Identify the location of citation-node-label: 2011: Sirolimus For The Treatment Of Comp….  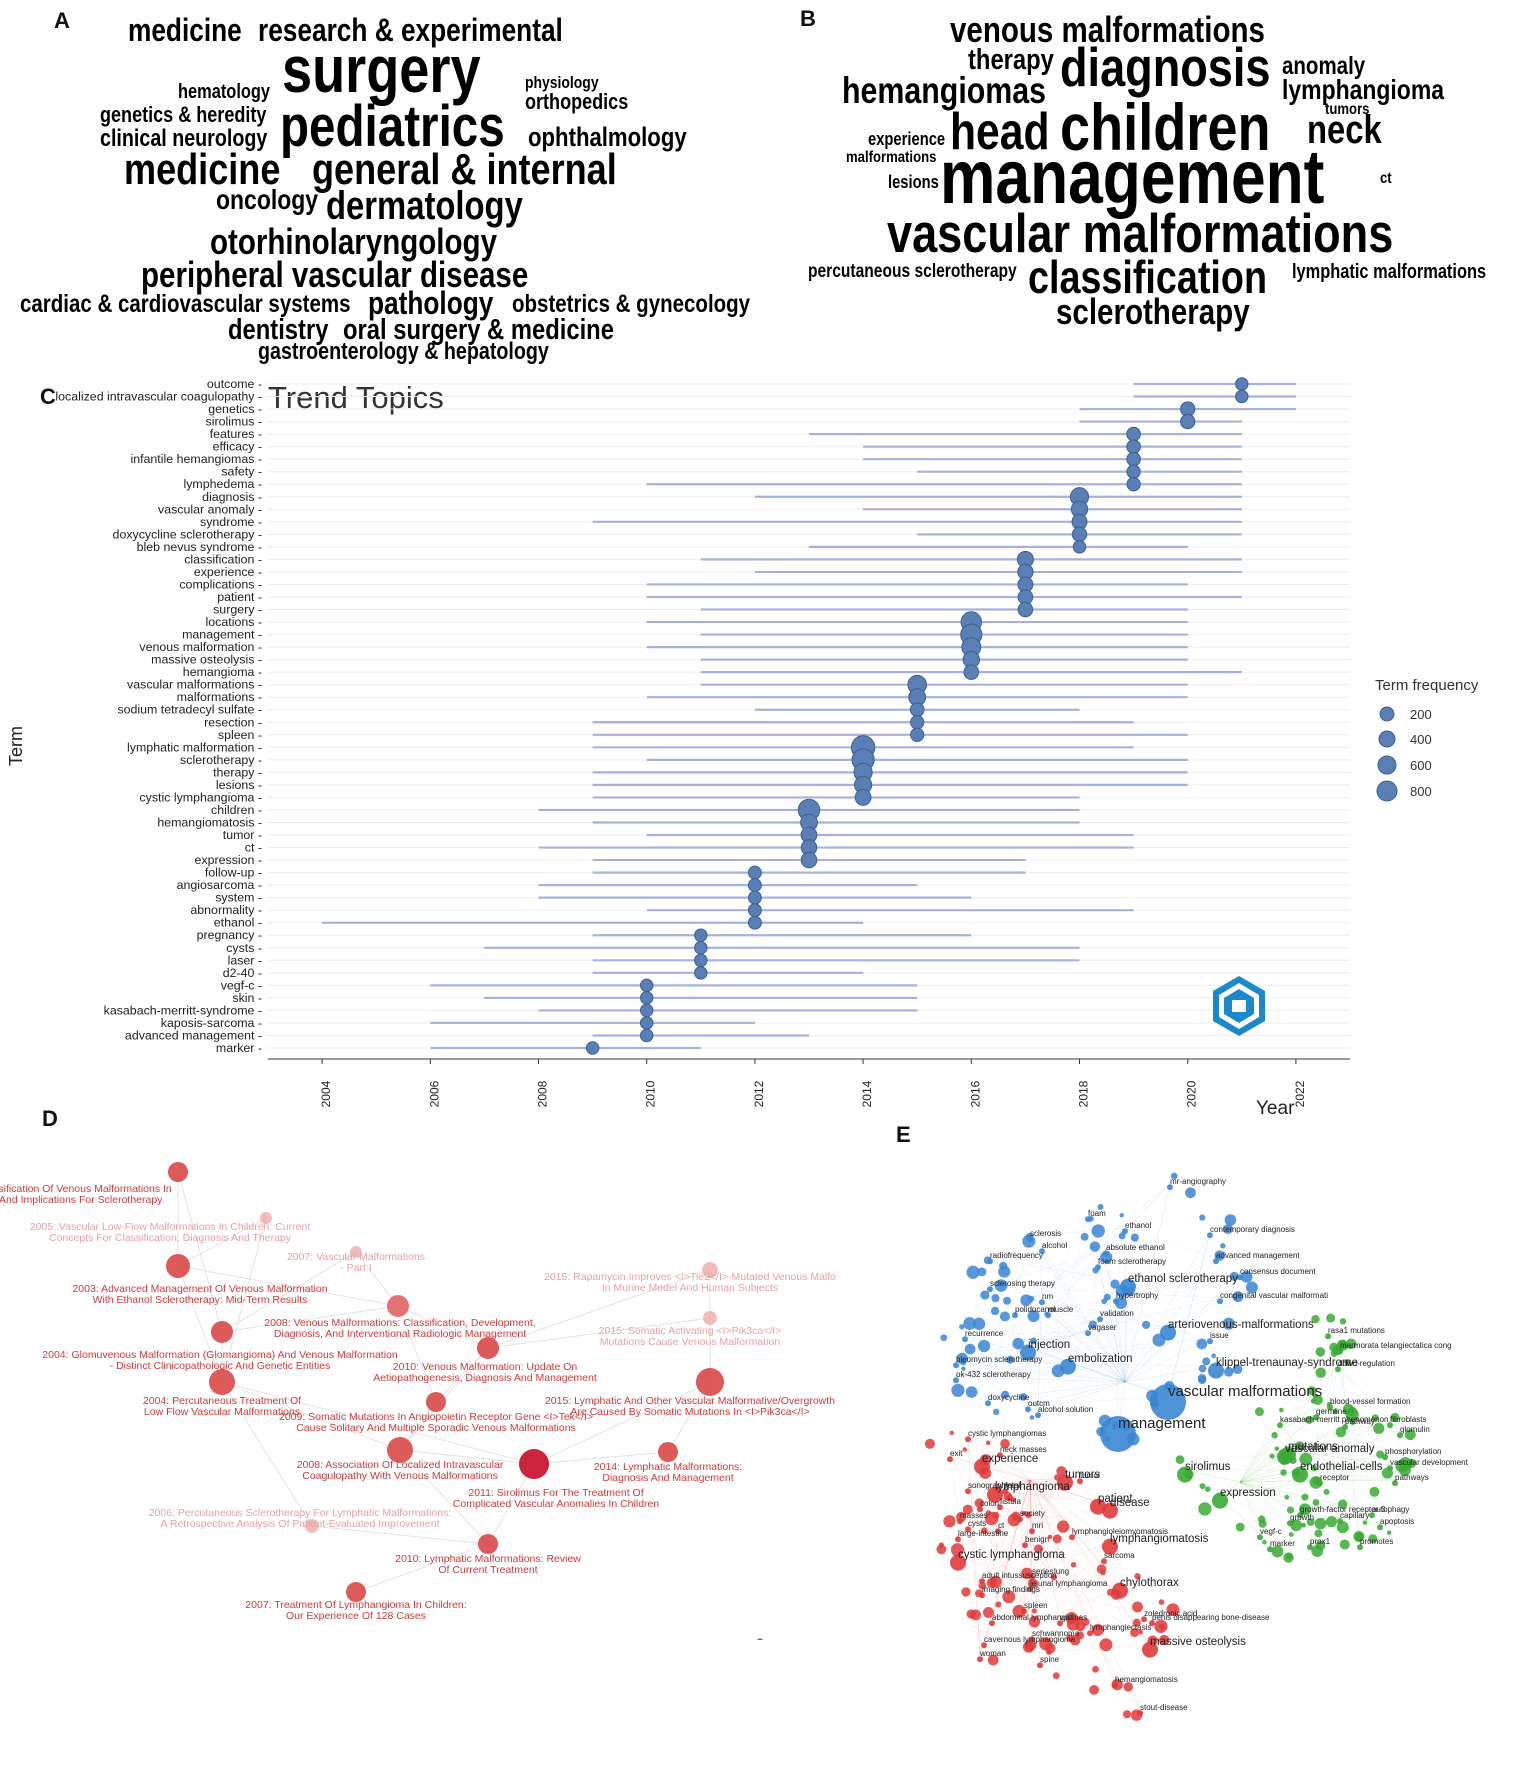
(556, 1498).